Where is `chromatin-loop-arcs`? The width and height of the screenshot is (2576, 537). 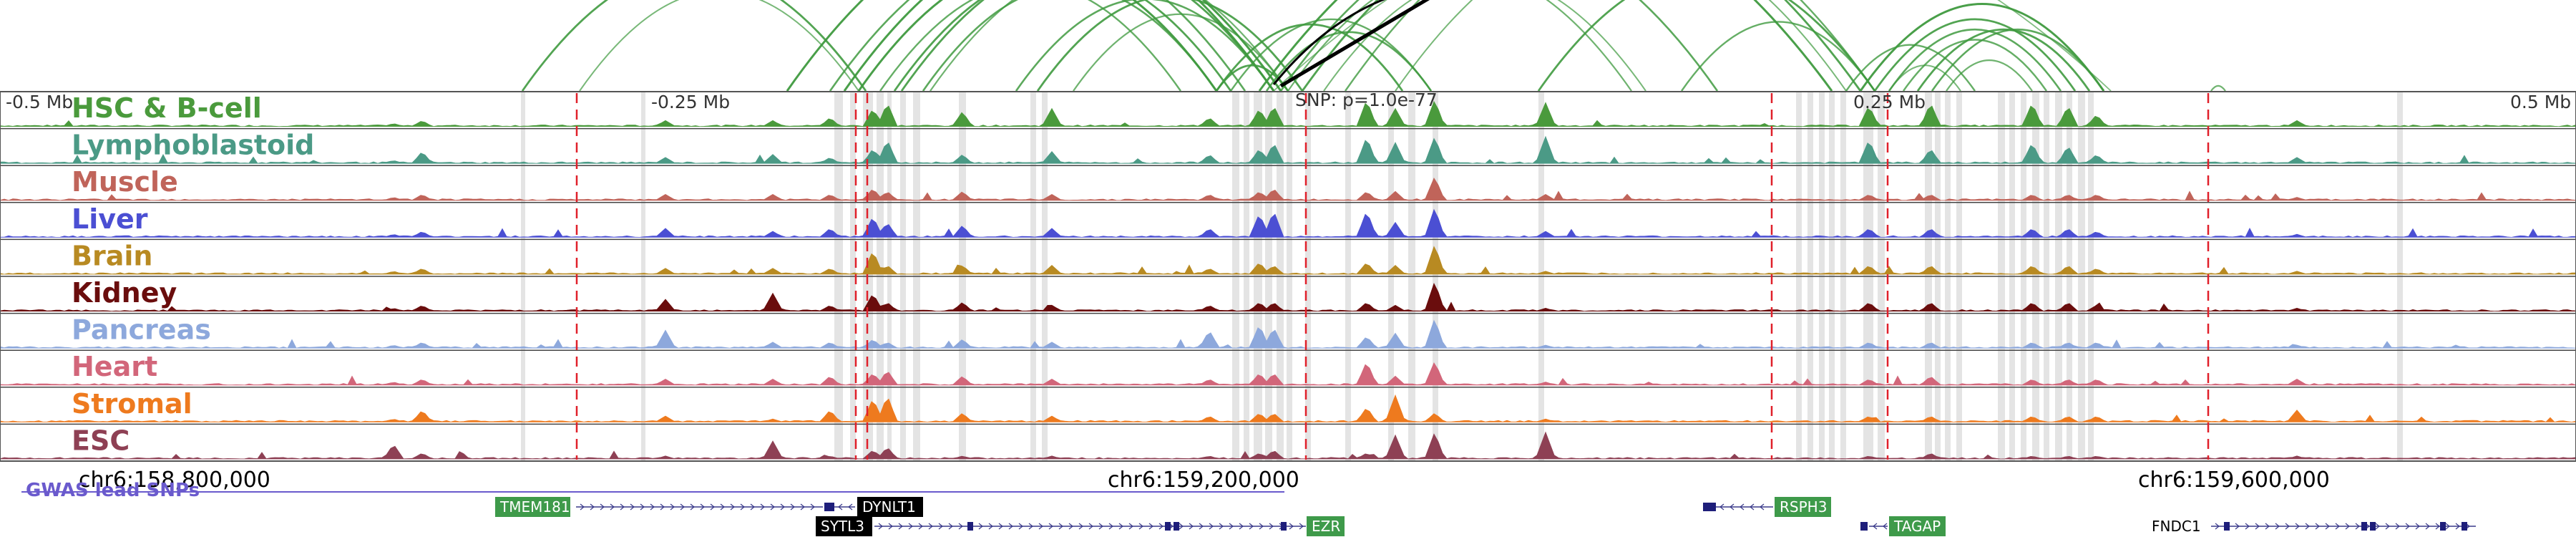
chromatin-loop-arcs is located at coordinates (1373, 46).